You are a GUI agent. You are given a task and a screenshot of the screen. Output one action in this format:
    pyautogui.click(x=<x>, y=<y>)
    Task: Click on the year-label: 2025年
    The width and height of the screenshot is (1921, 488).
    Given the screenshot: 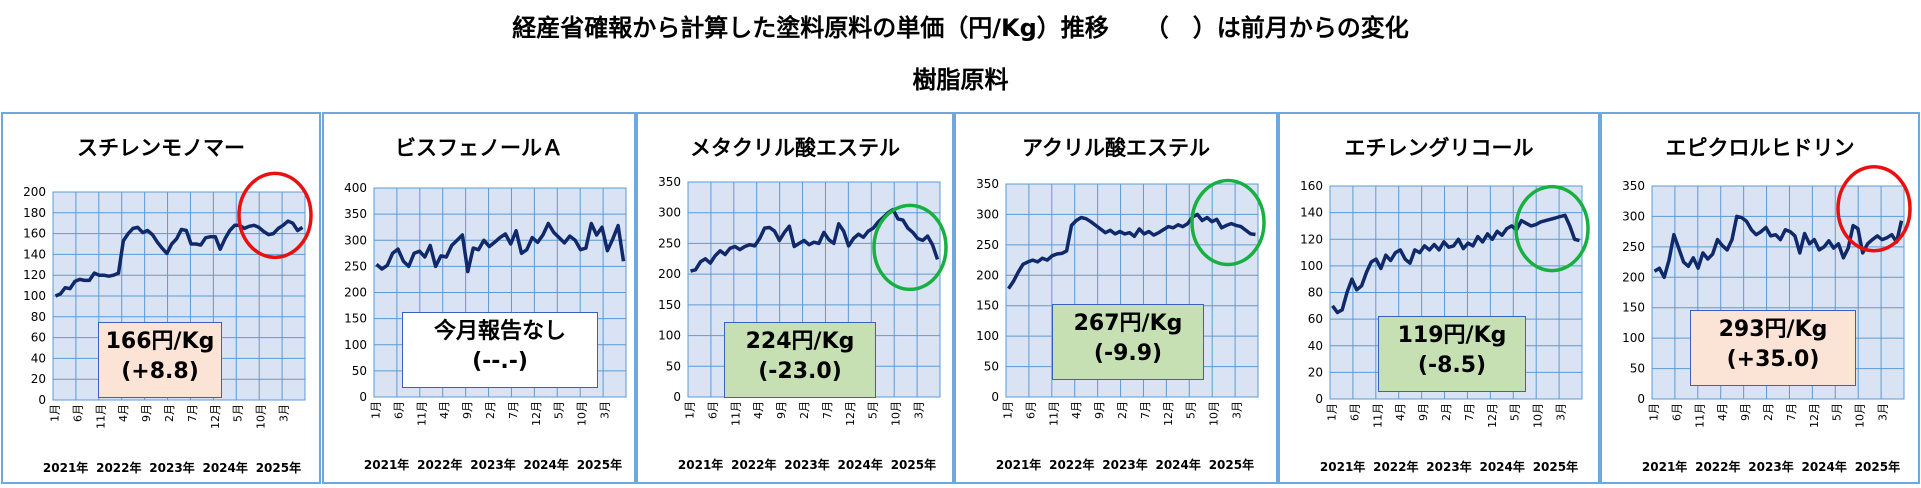 What is the action you would take?
    pyautogui.click(x=1555, y=466)
    